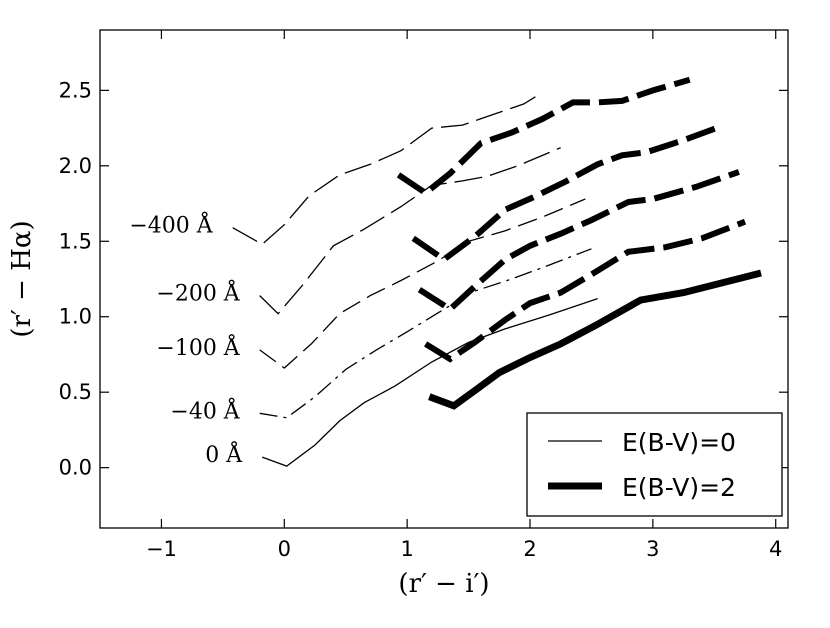 Image resolution: width=830 pixels, height=628 pixels. Describe the element at coordinates (198, 293) in the screenshot. I see `ew-label: −200 Å` at that location.